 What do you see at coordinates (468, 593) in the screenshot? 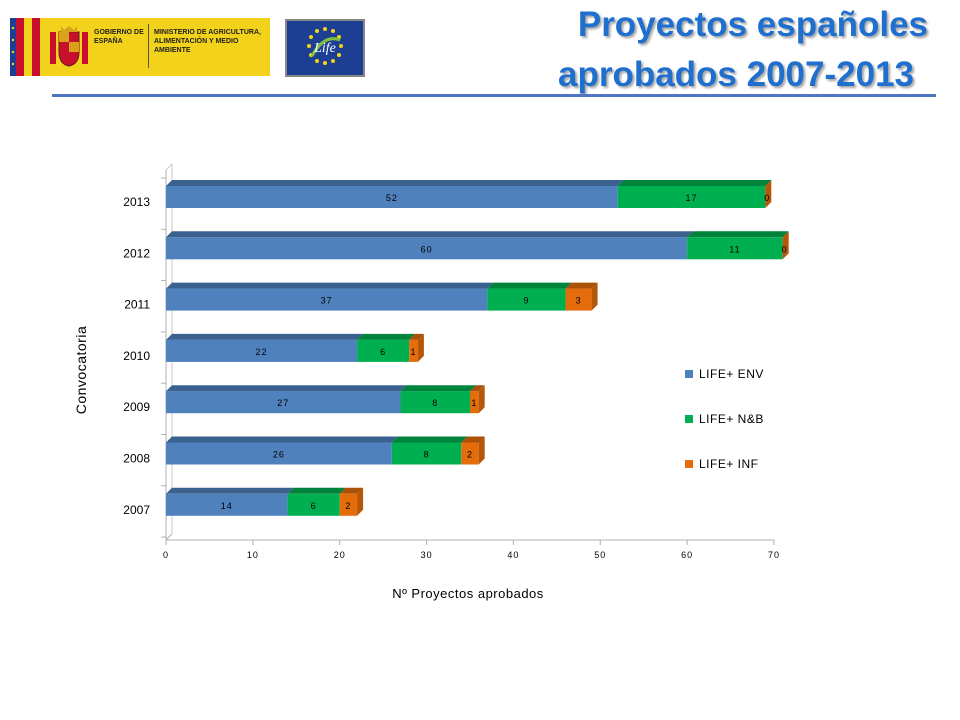
I see `x-axis-label: Nº Proyectos aprobados` at bounding box center [468, 593].